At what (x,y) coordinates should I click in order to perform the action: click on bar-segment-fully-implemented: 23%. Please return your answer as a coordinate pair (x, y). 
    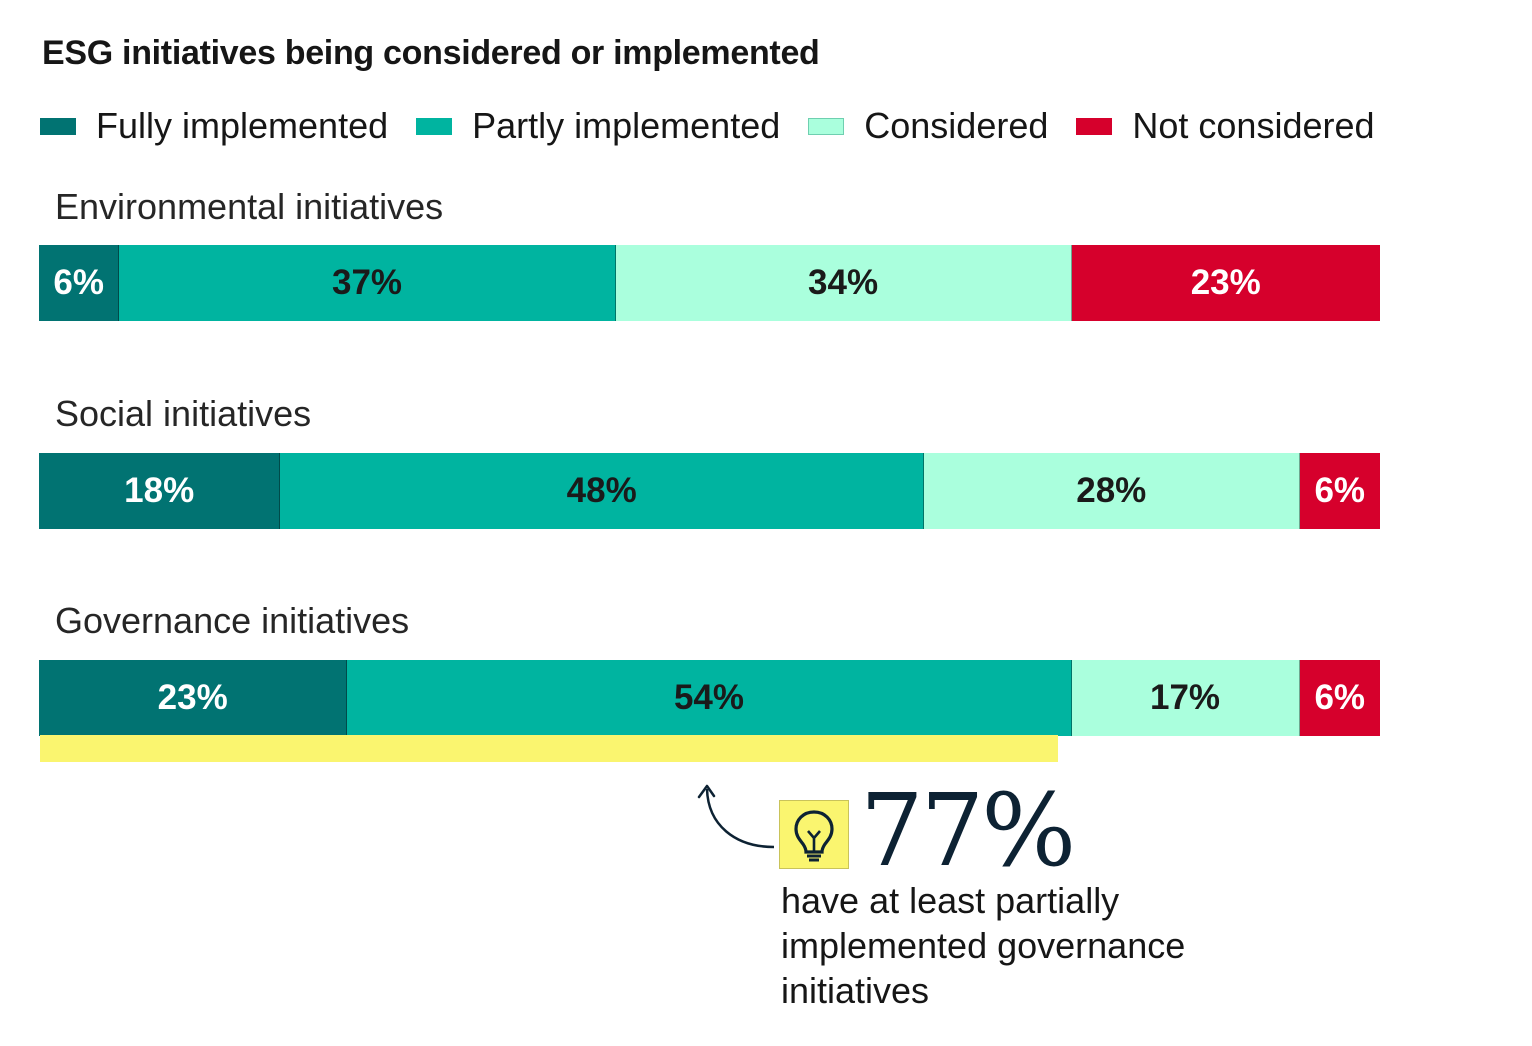
    Looking at the image, I should click on (193, 698).